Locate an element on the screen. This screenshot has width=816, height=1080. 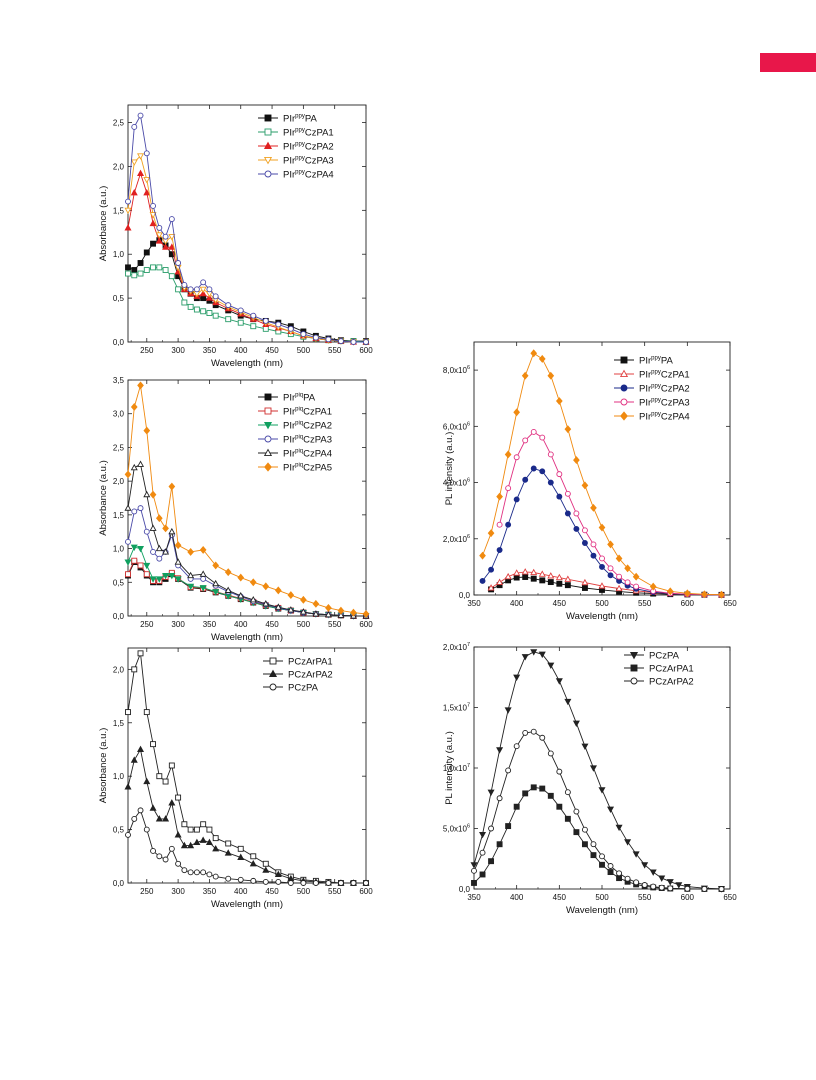
x-tick-label: 400 is located at coordinates (517, 603).